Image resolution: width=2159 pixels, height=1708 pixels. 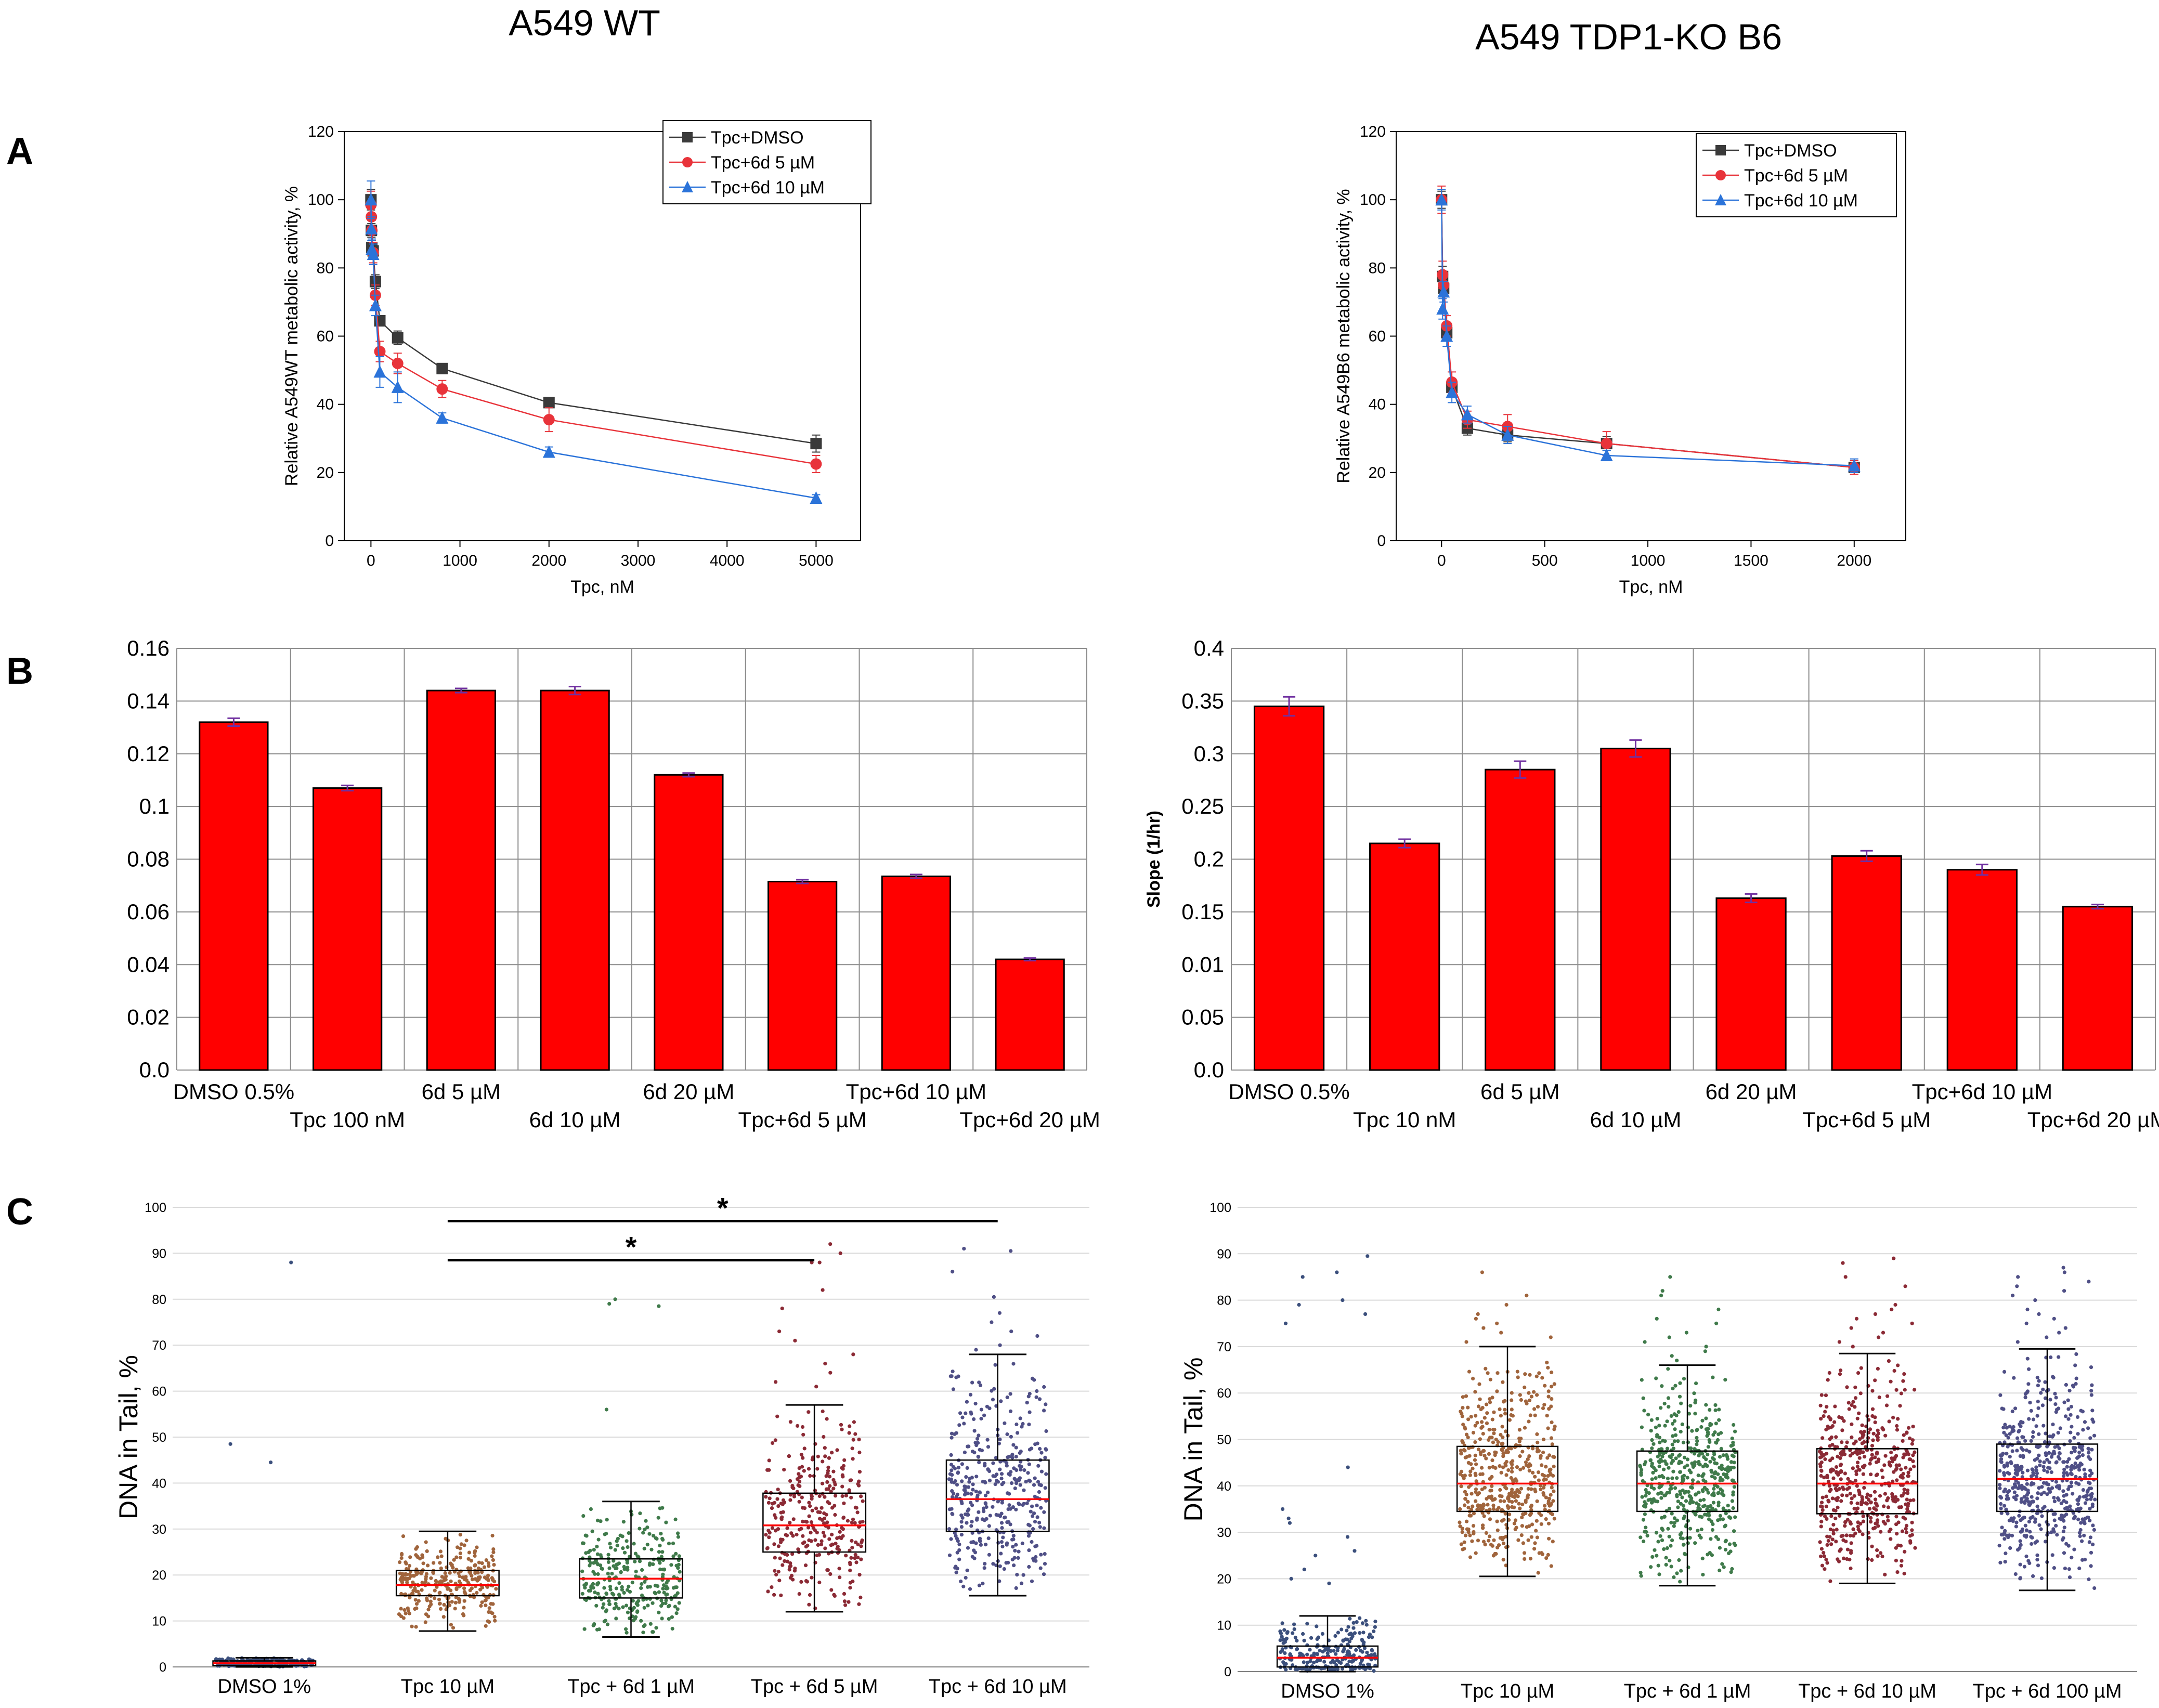 What do you see at coordinates (688, 137) in the screenshot?
I see `point-square` at bounding box center [688, 137].